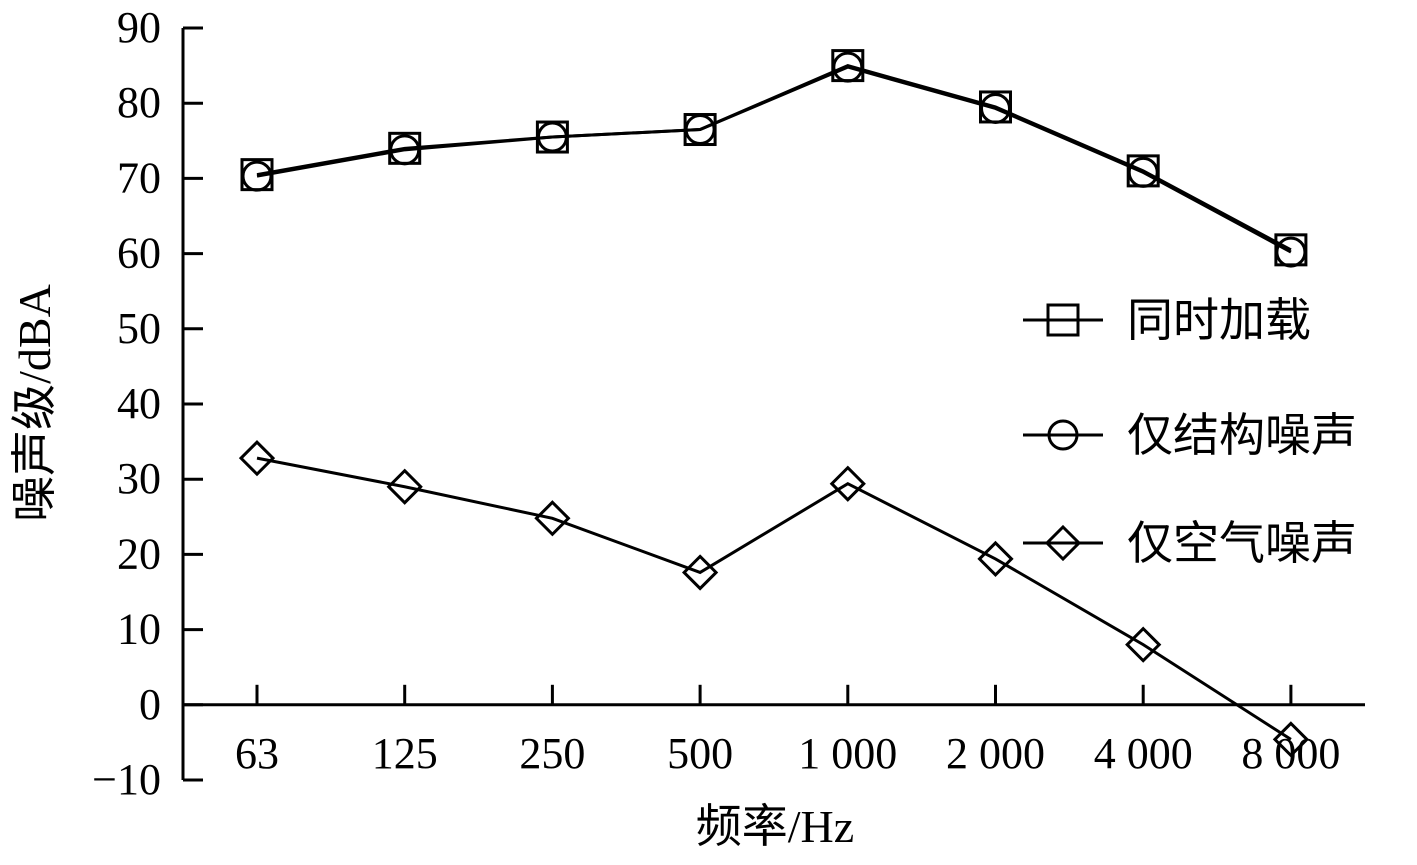 This screenshot has height=865, width=1417. I want to click on x-tick-label: 63, so click(257, 753).